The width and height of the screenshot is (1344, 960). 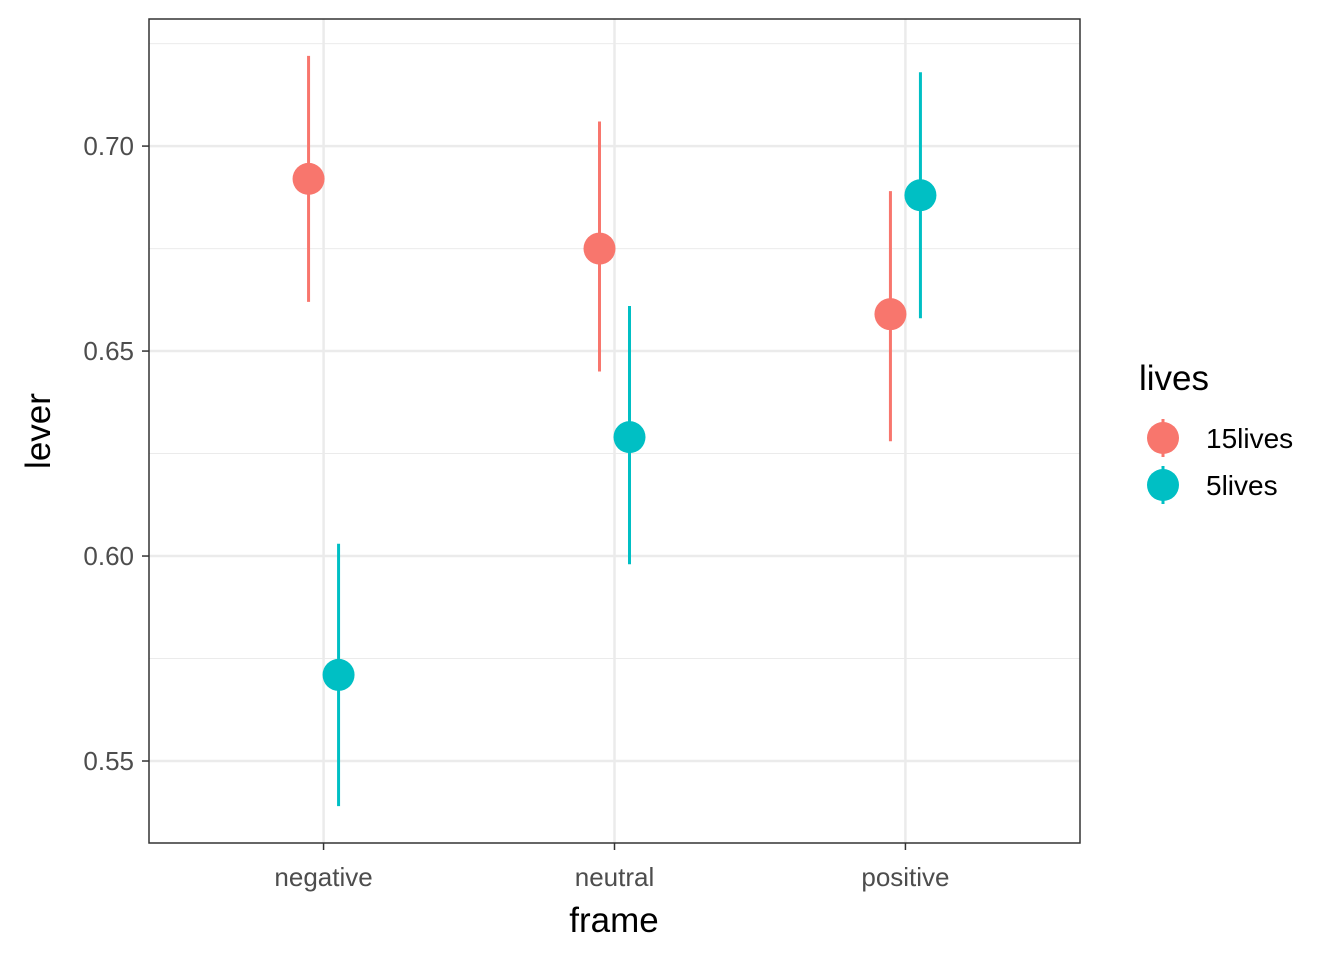 What do you see at coordinates (1174, 378) in the screenshot?
I see `legend-title: lives` at bounding box center [1174, 378].